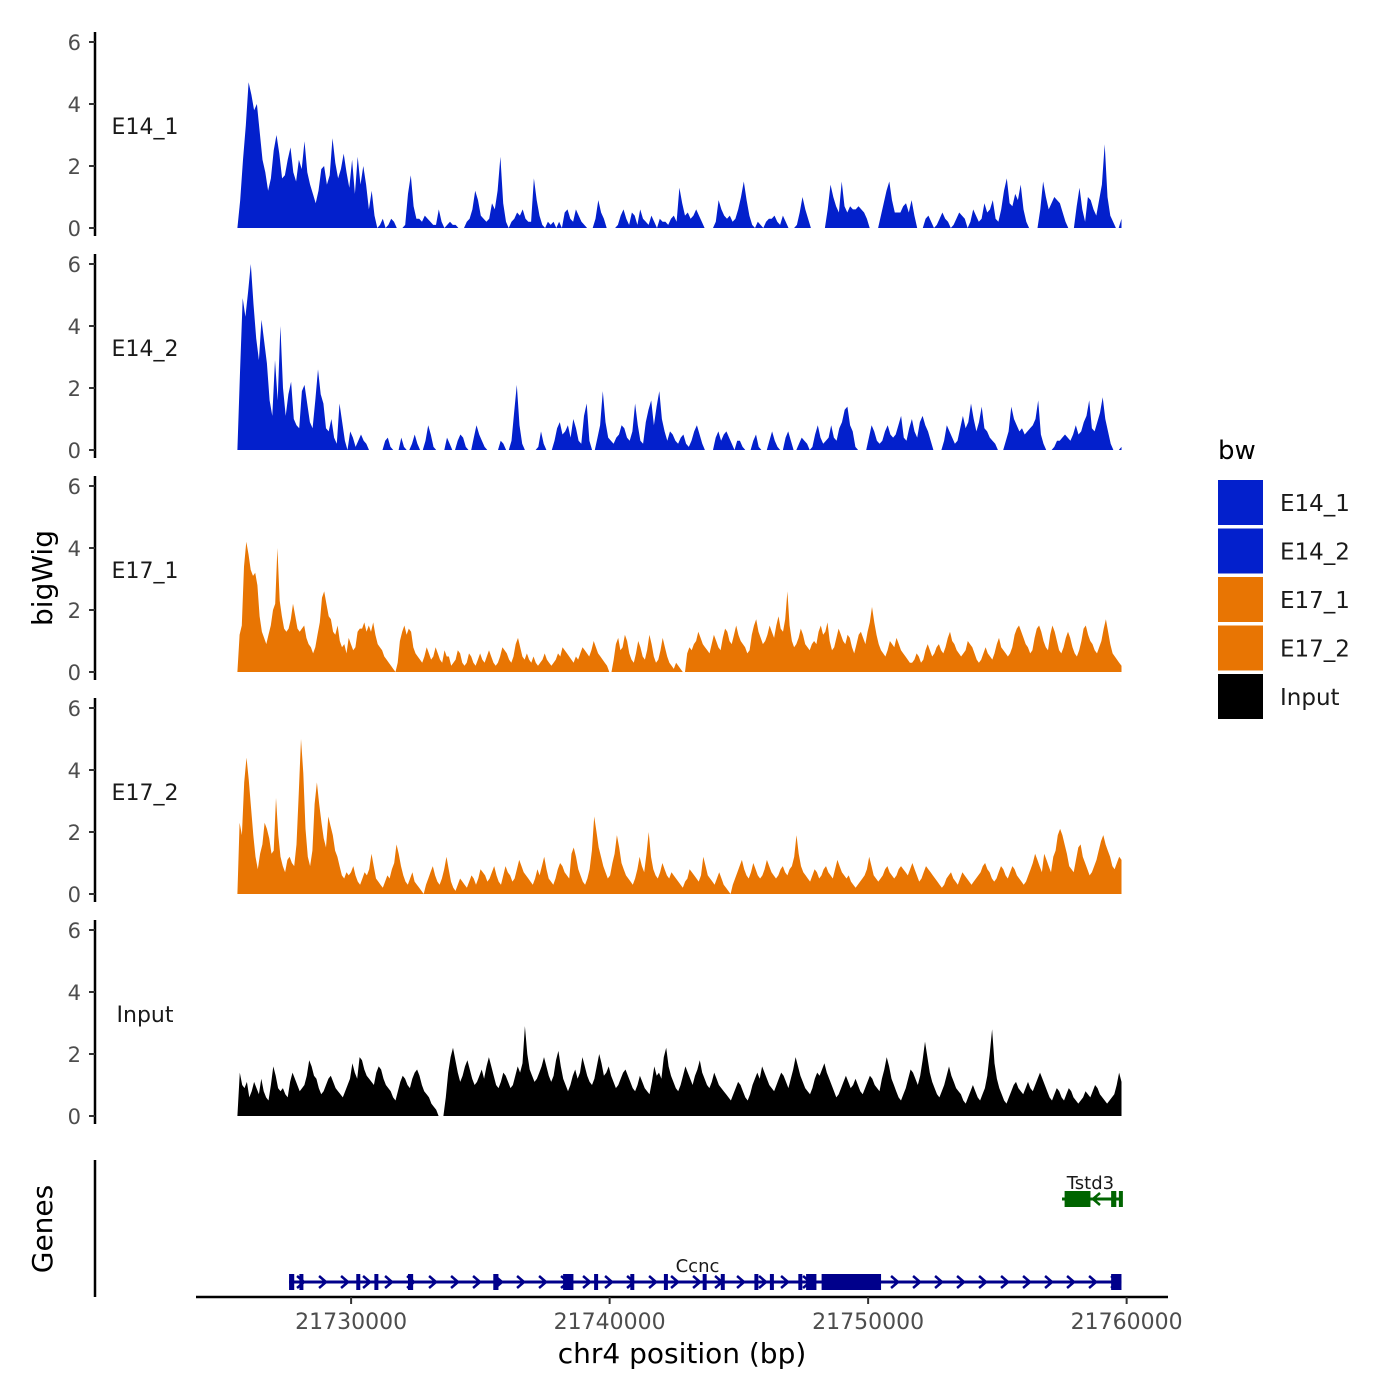 This screenshot has width=1400, height=1400. I want to click on y-axis-title: bigWig, so click(42, 578).